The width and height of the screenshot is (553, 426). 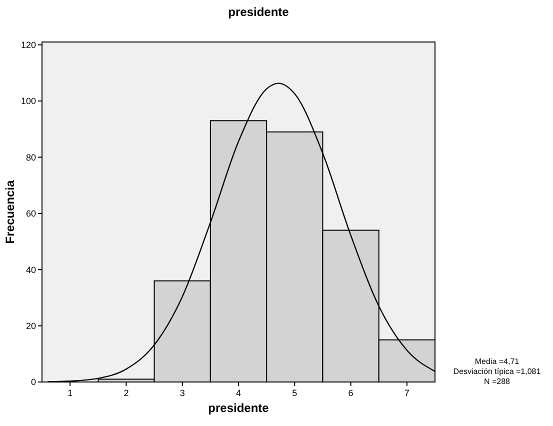 What do you see at coordinates (239, 408) in the screenshot?
I see `x-axis-title: presidente` at bounding box center [239, 408].